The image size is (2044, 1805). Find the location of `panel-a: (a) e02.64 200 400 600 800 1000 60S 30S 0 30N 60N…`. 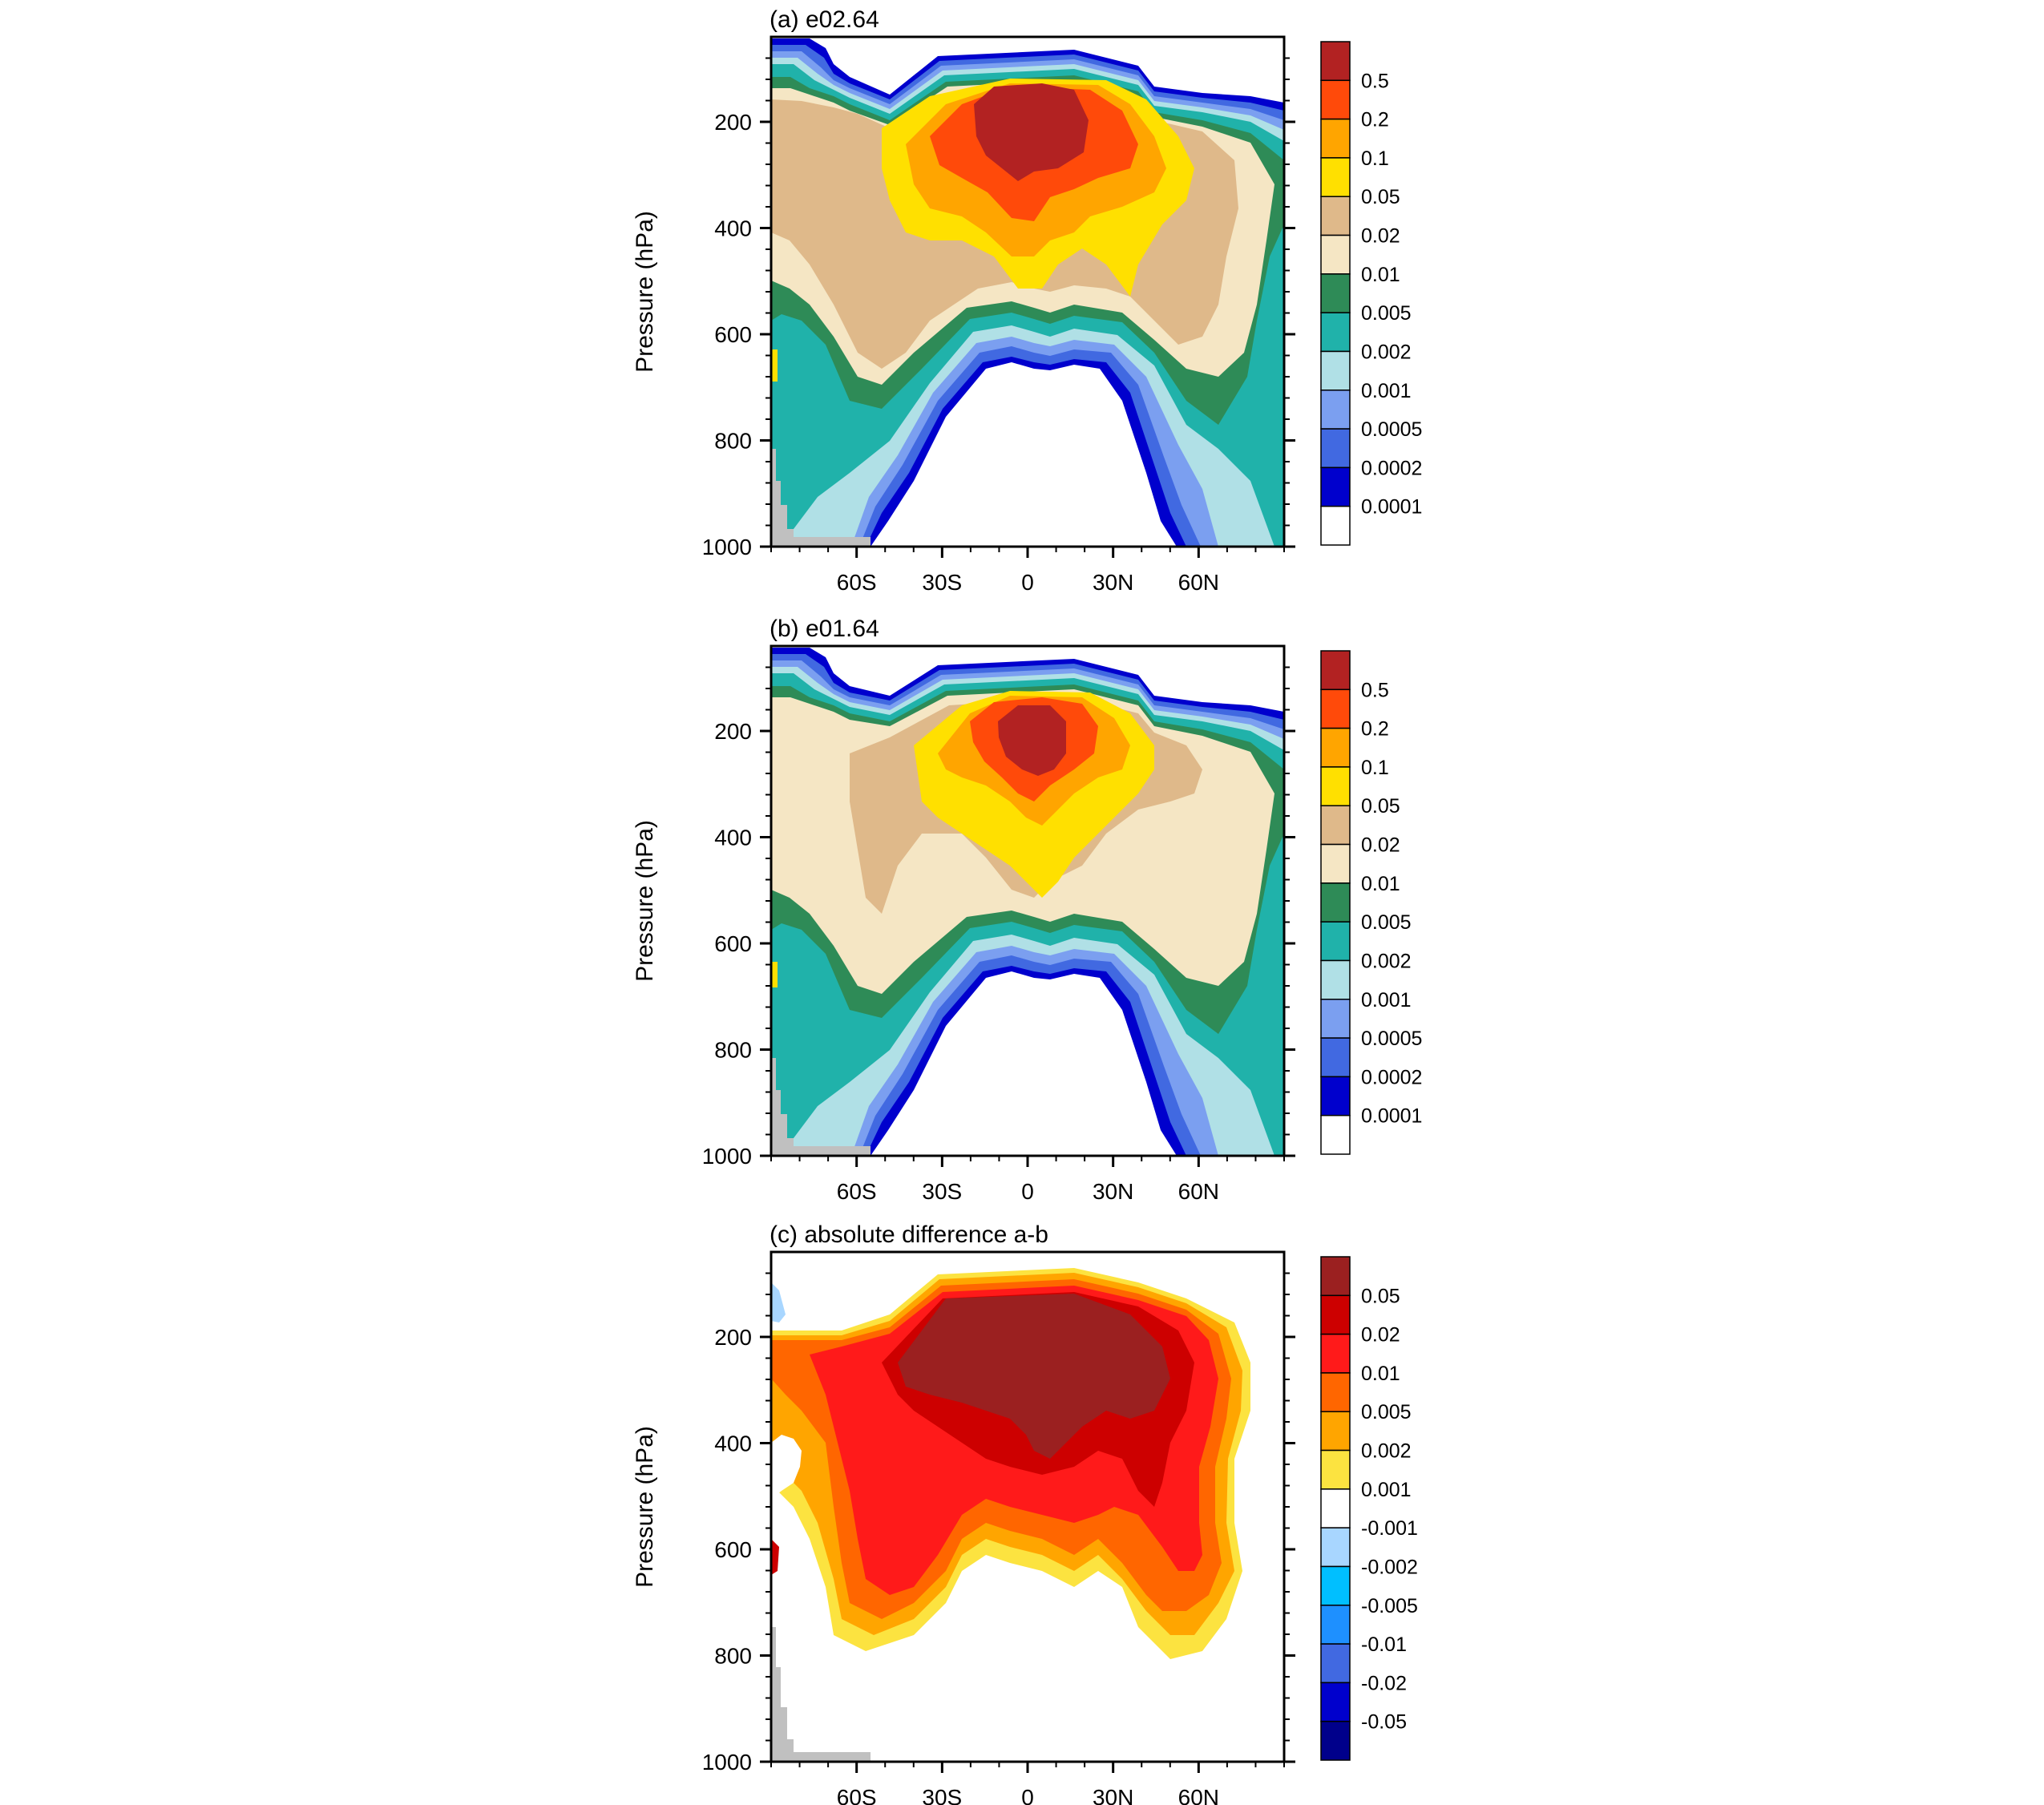

panel-a: (a) e02.64 200 400 600 800 1000 60S 30S 0 30N 60N… is located at coordinates (1027, 300).